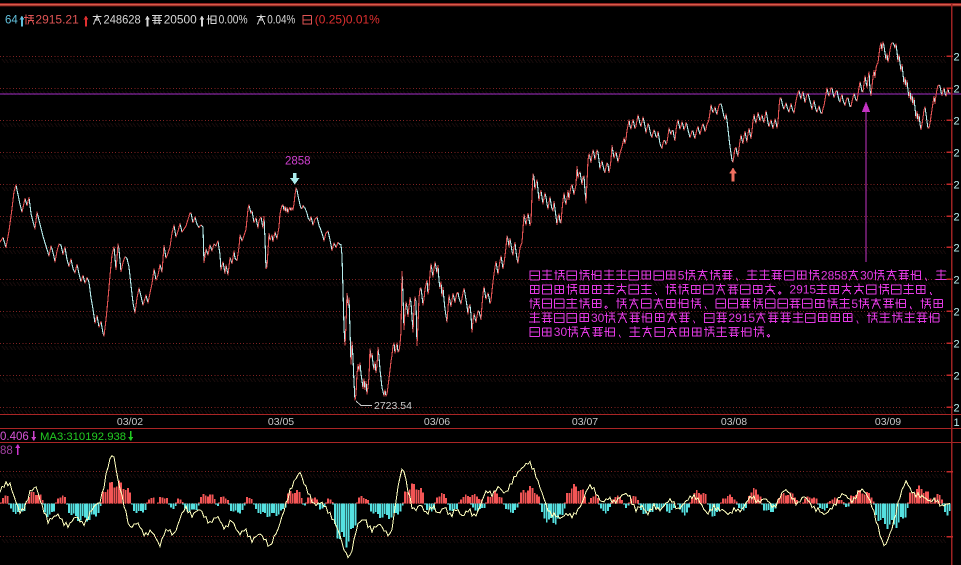 The width and height of the screenshot is (961, 565). Describe the element at coordinates (83, 437) in the screenshot. I see `svg-text: MA3:310192.938` at that location.